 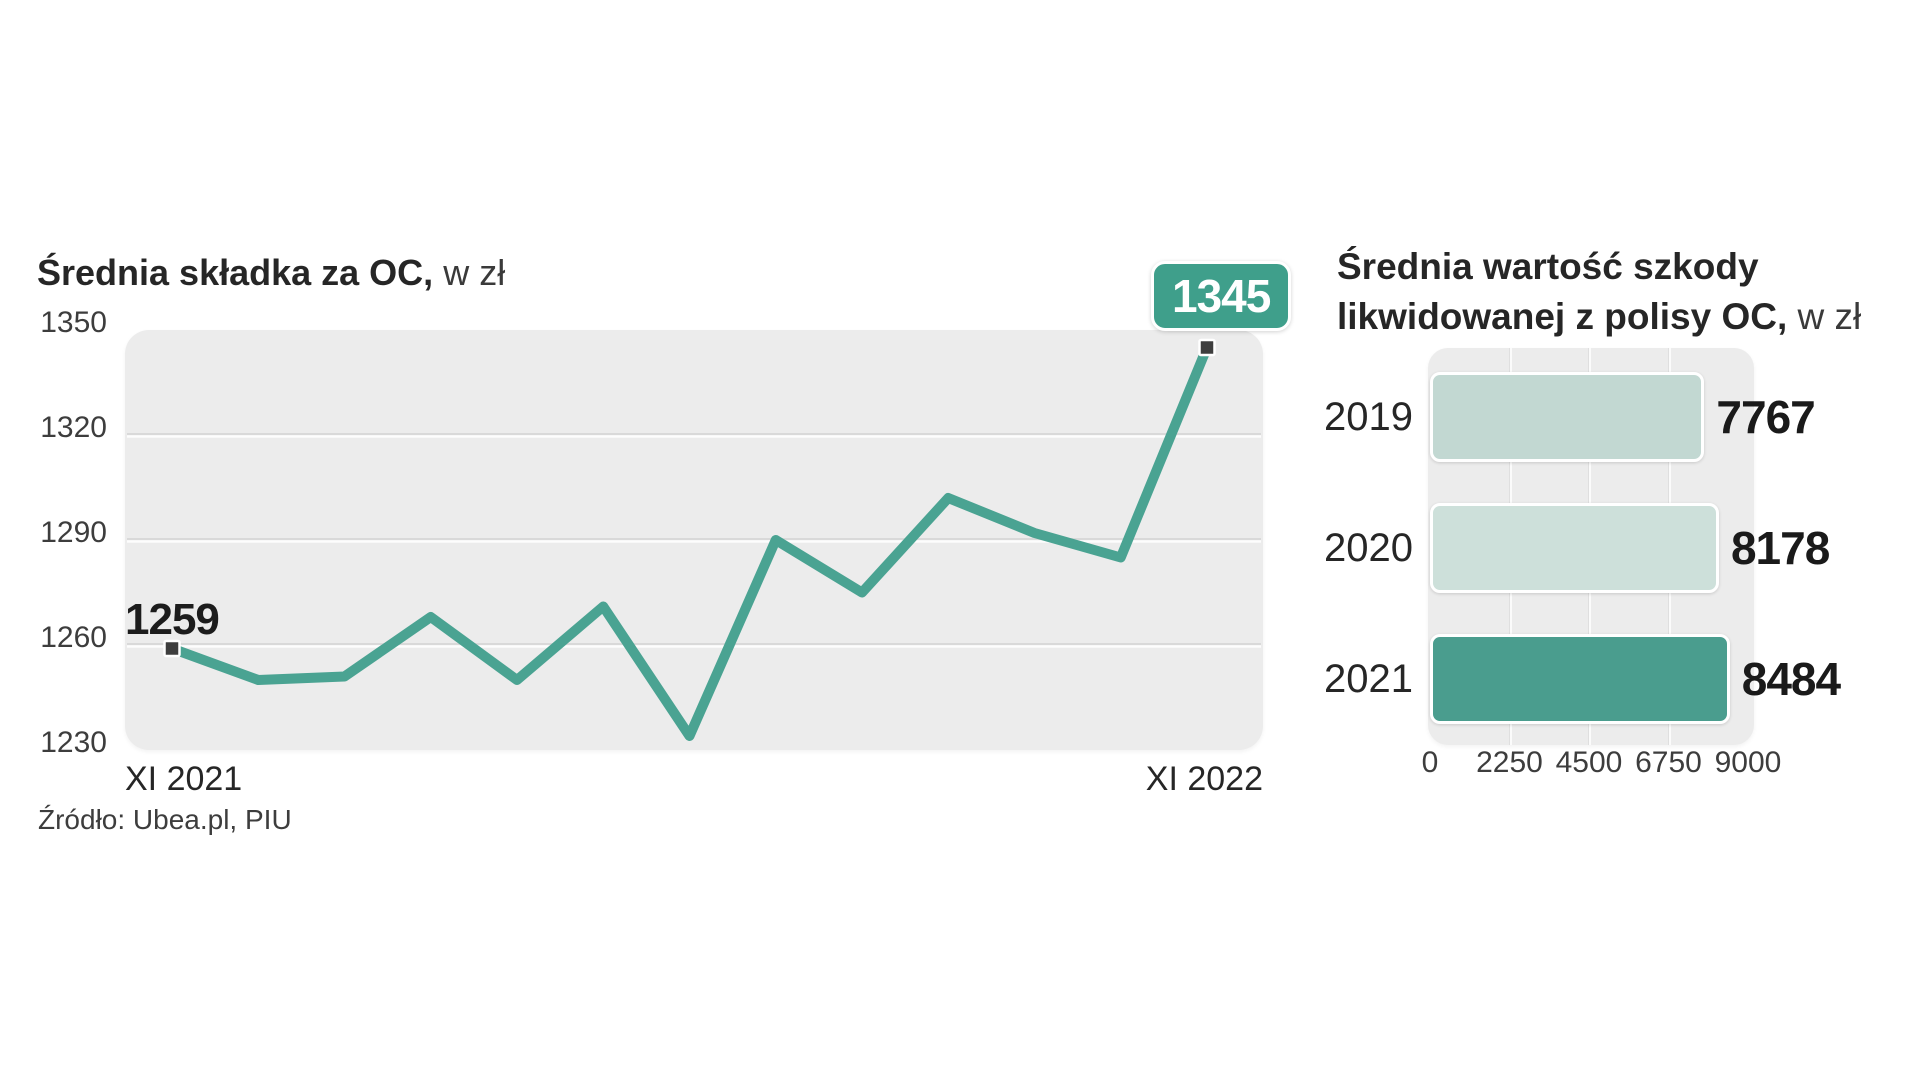 What do you see at coordinates (1548, 266) in the screenshot?
I see `bar-chart-title-line1: Średnia wartość szkody` at bounding box center [1548, 266].